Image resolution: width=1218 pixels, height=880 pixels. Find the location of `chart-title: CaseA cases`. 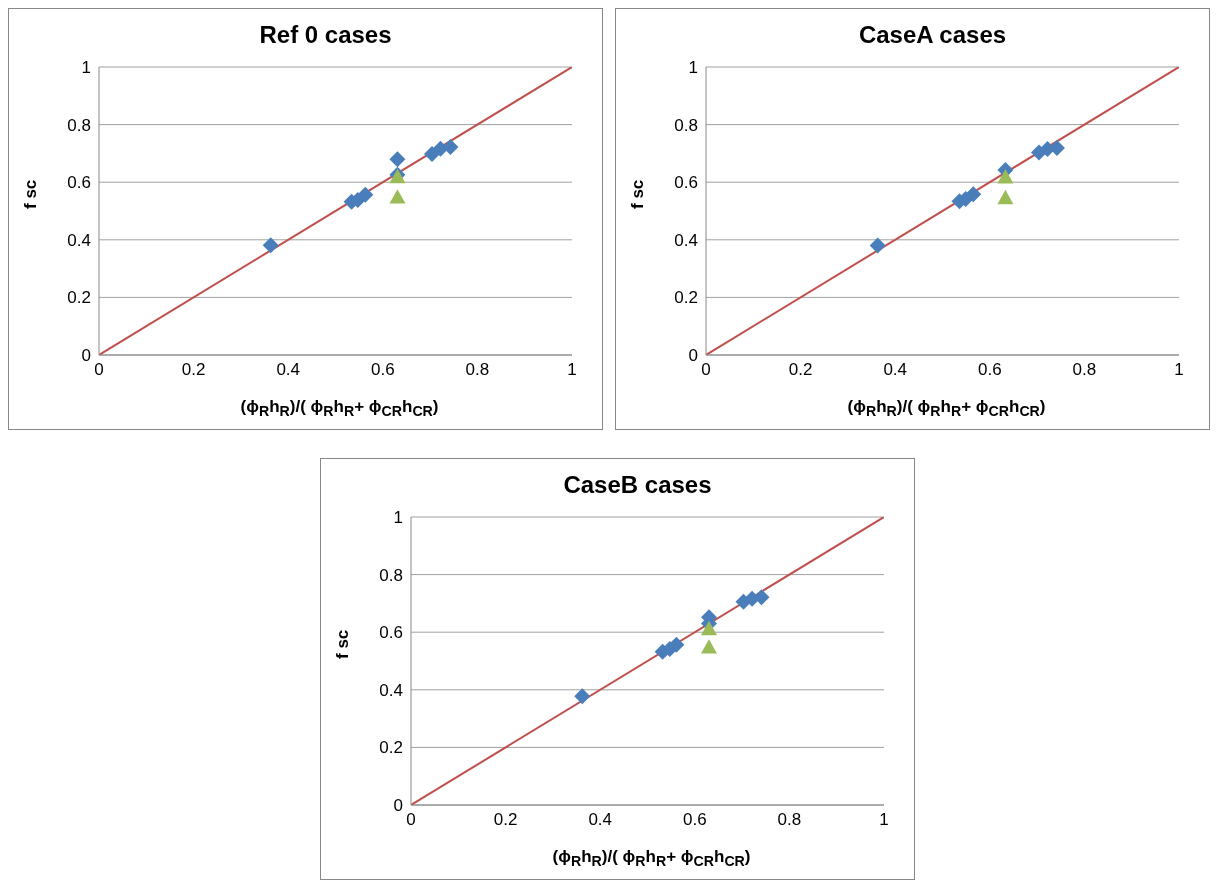

chart-title: CaseA cases is located at coordinates (932, 35).